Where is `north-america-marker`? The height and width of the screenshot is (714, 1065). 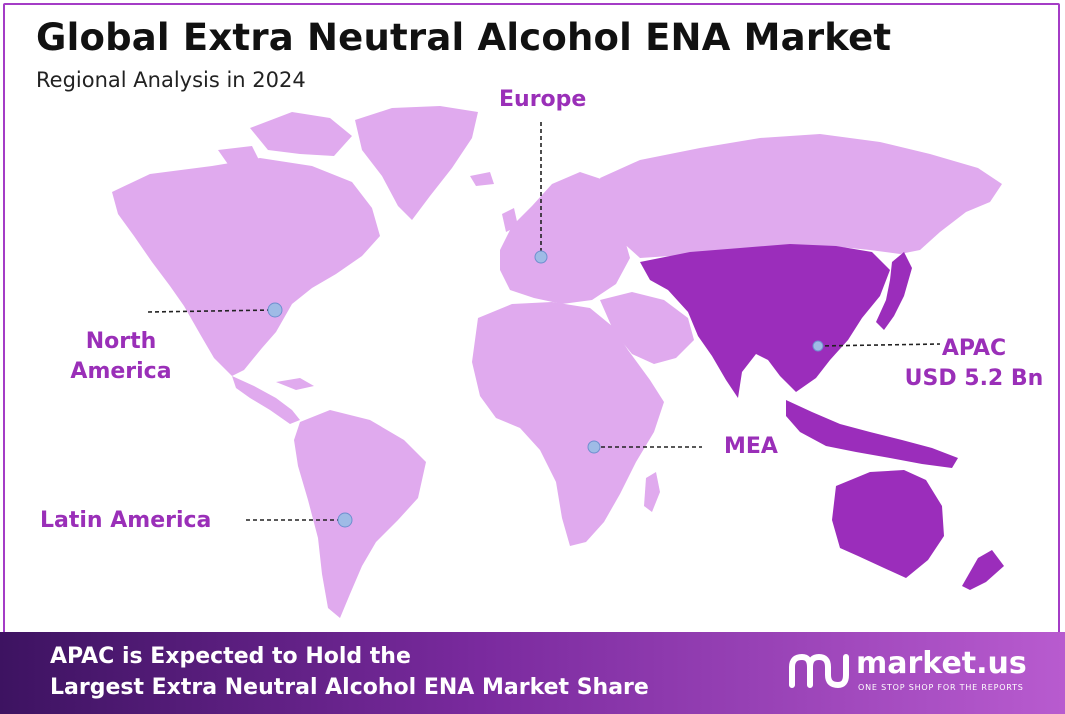
north-america-marker is located at coordinates (275, 310).